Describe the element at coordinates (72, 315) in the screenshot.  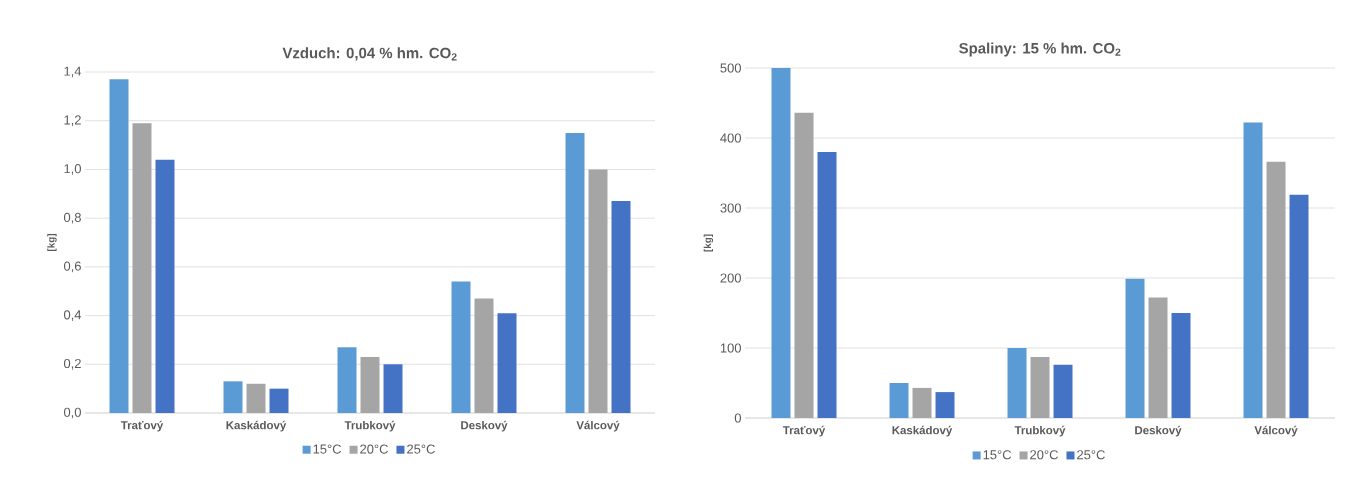
I see `y-tick-label: 0,4` at that location.